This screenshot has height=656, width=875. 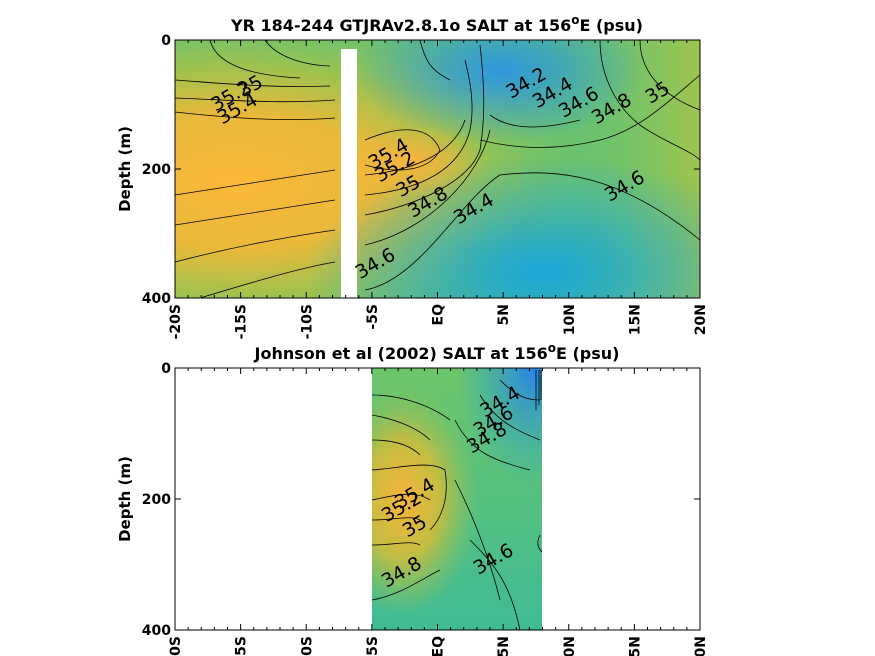 I want to click on bottom-heatmap, so click(x=457, y=499).